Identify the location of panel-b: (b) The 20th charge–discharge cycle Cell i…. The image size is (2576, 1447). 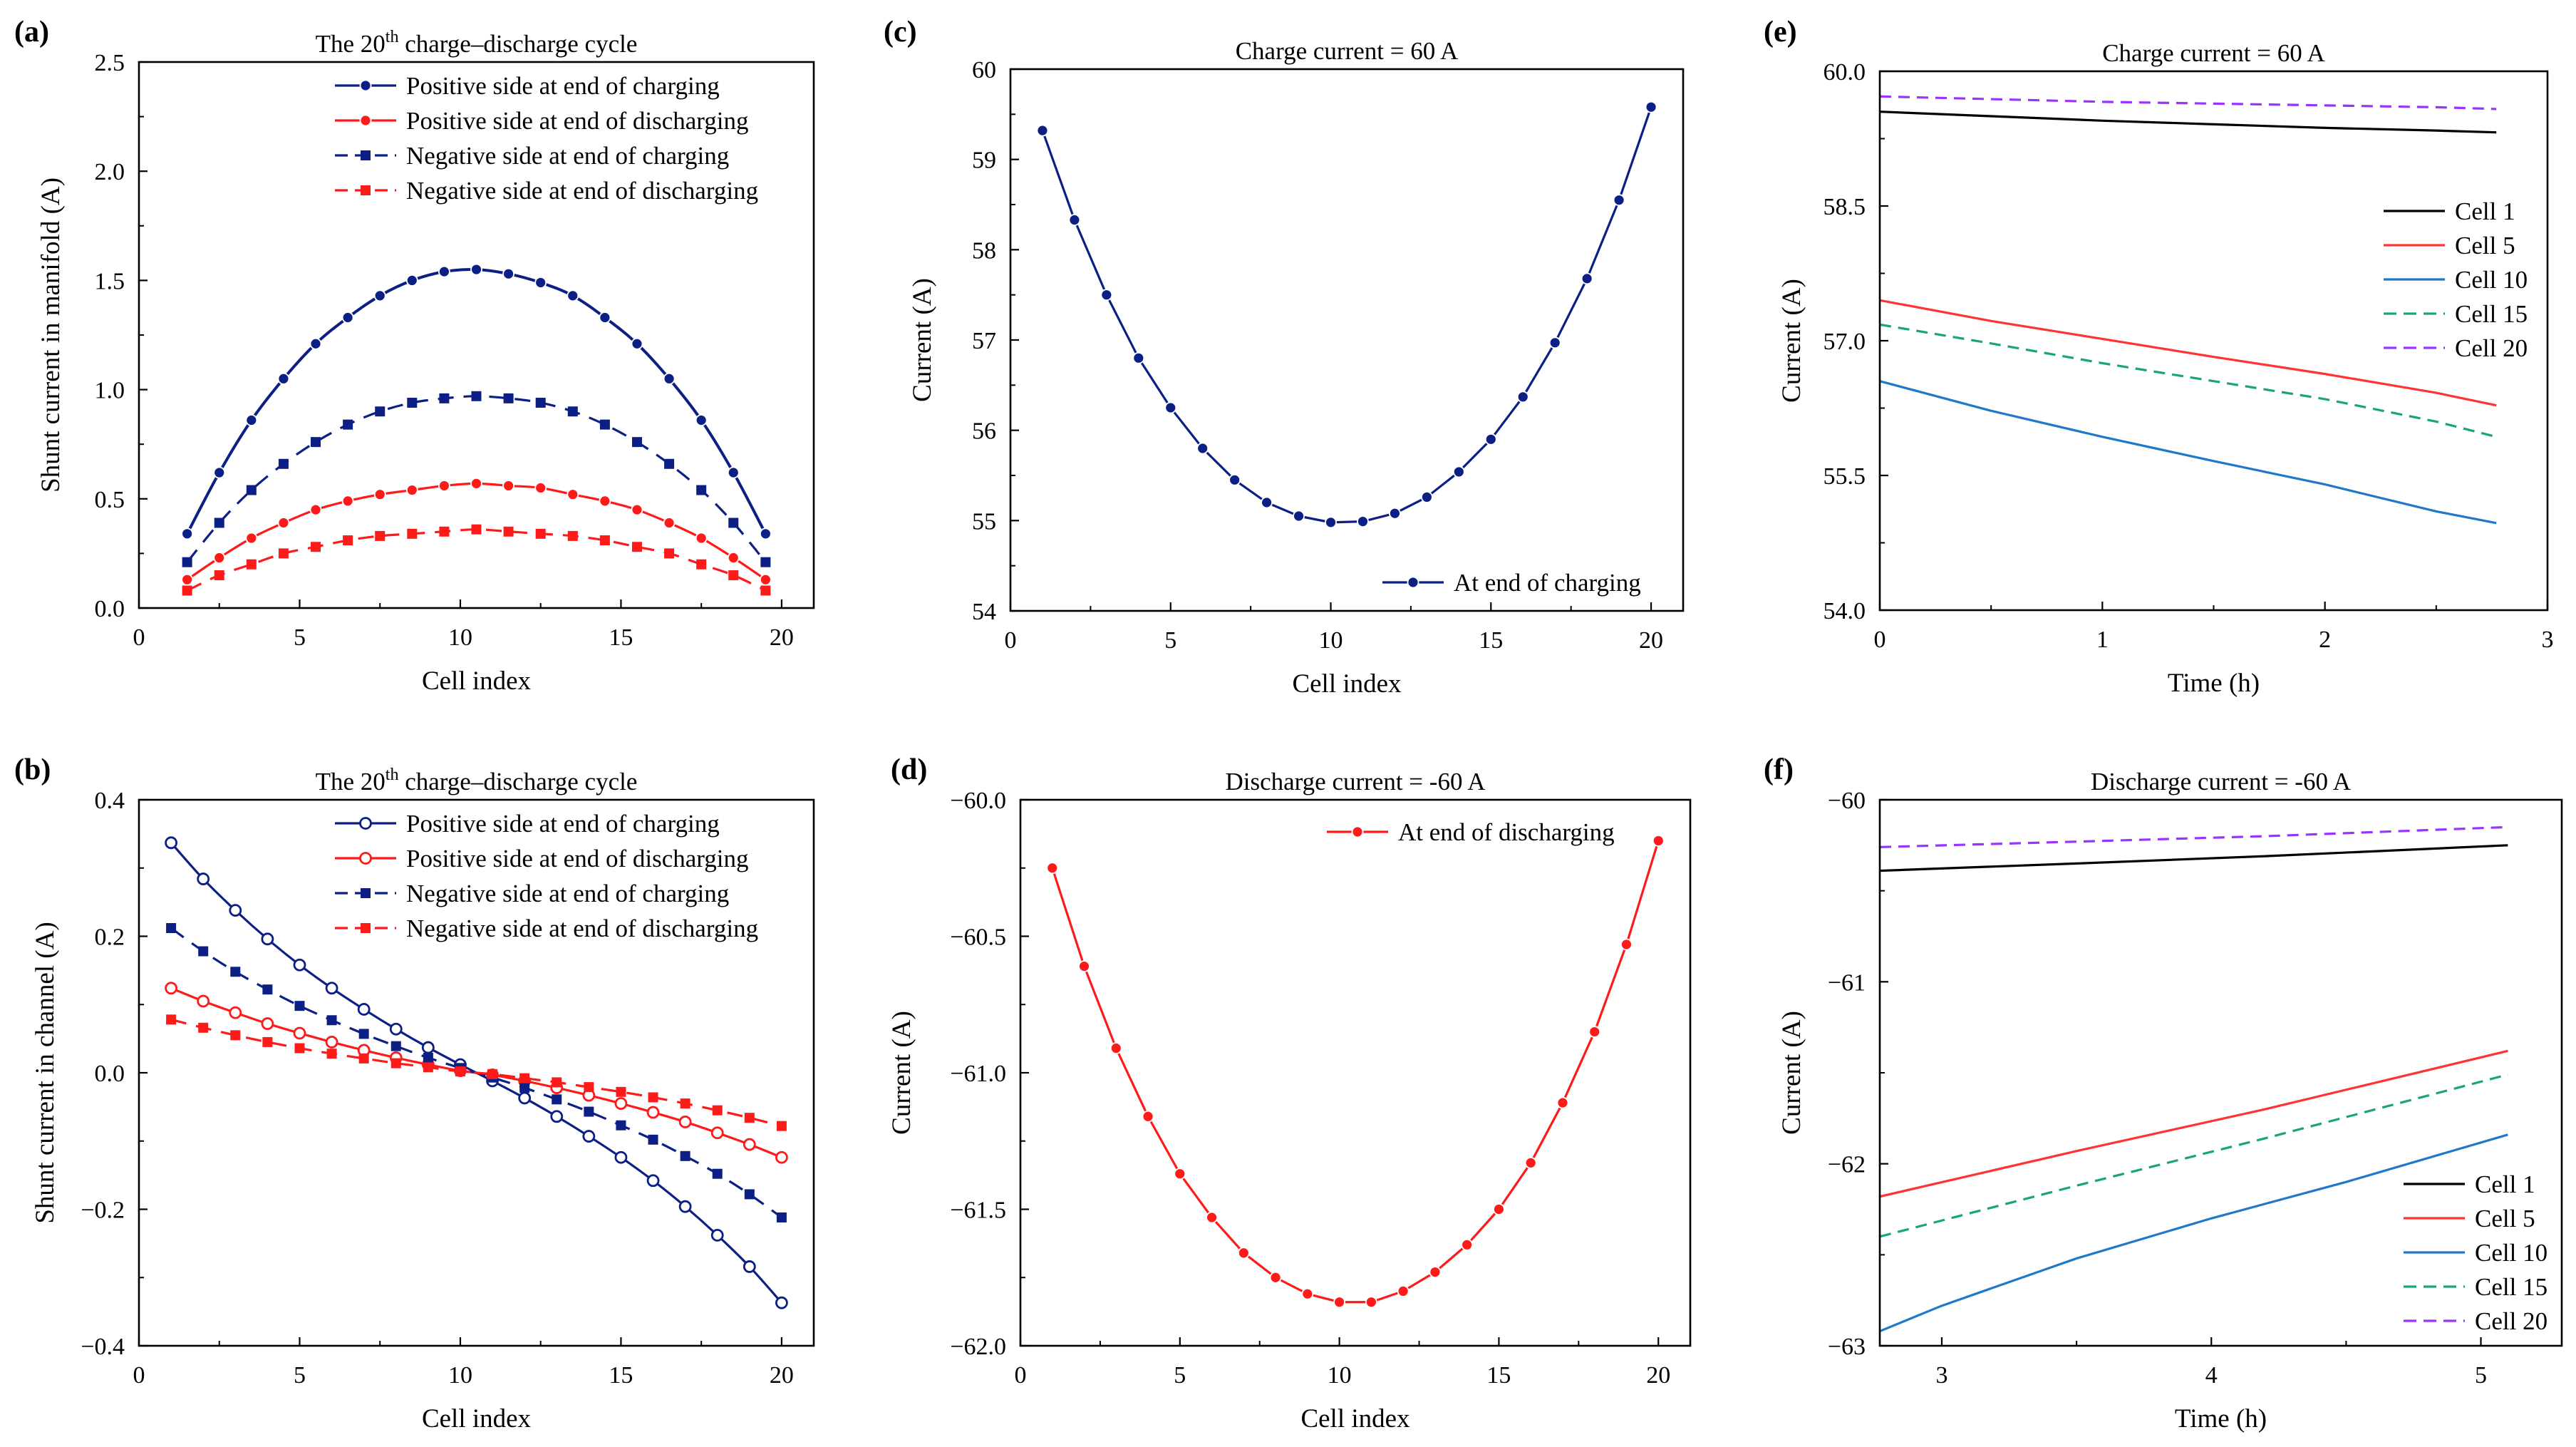
(415, 1093).